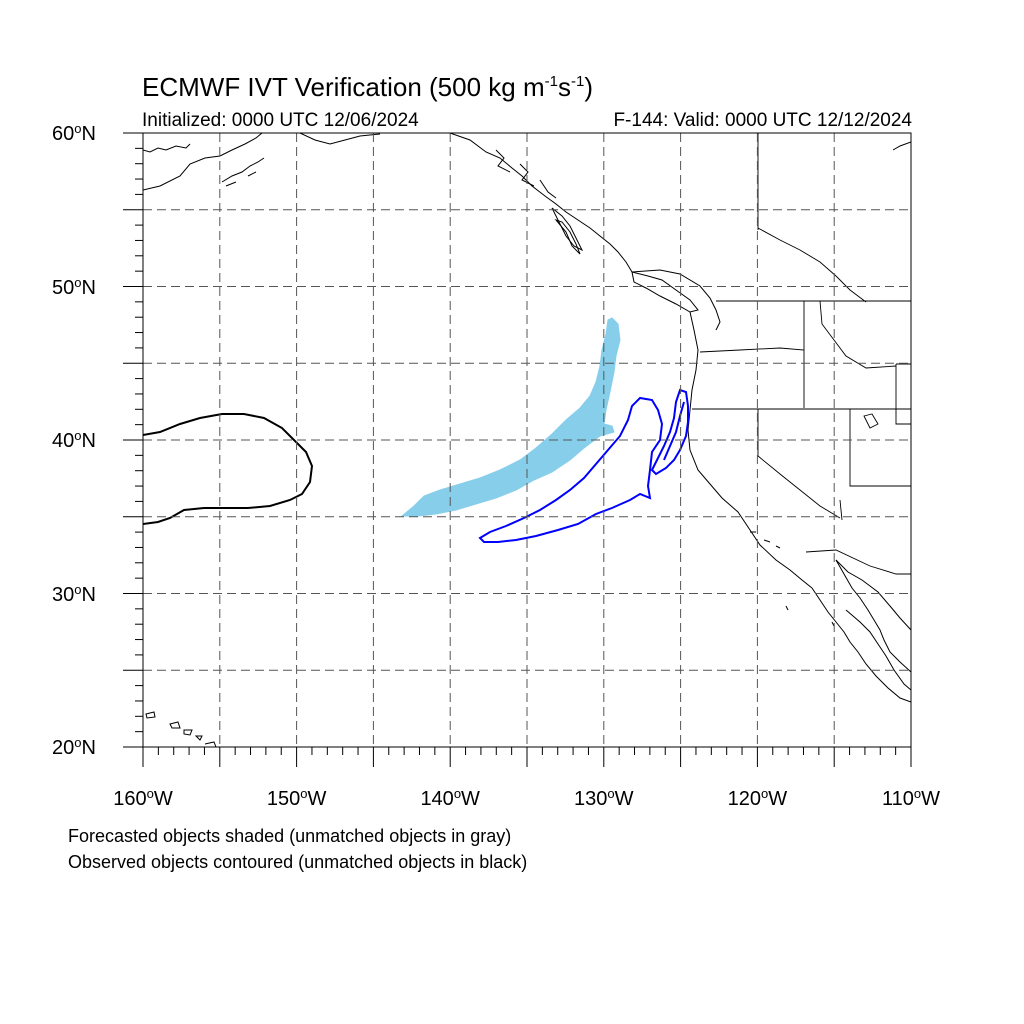 The width and height of the screenshot is (1024, 1024). Describe the element at coordinates (752, 377) in the screenshot. I see `wa-or-border` at that location.